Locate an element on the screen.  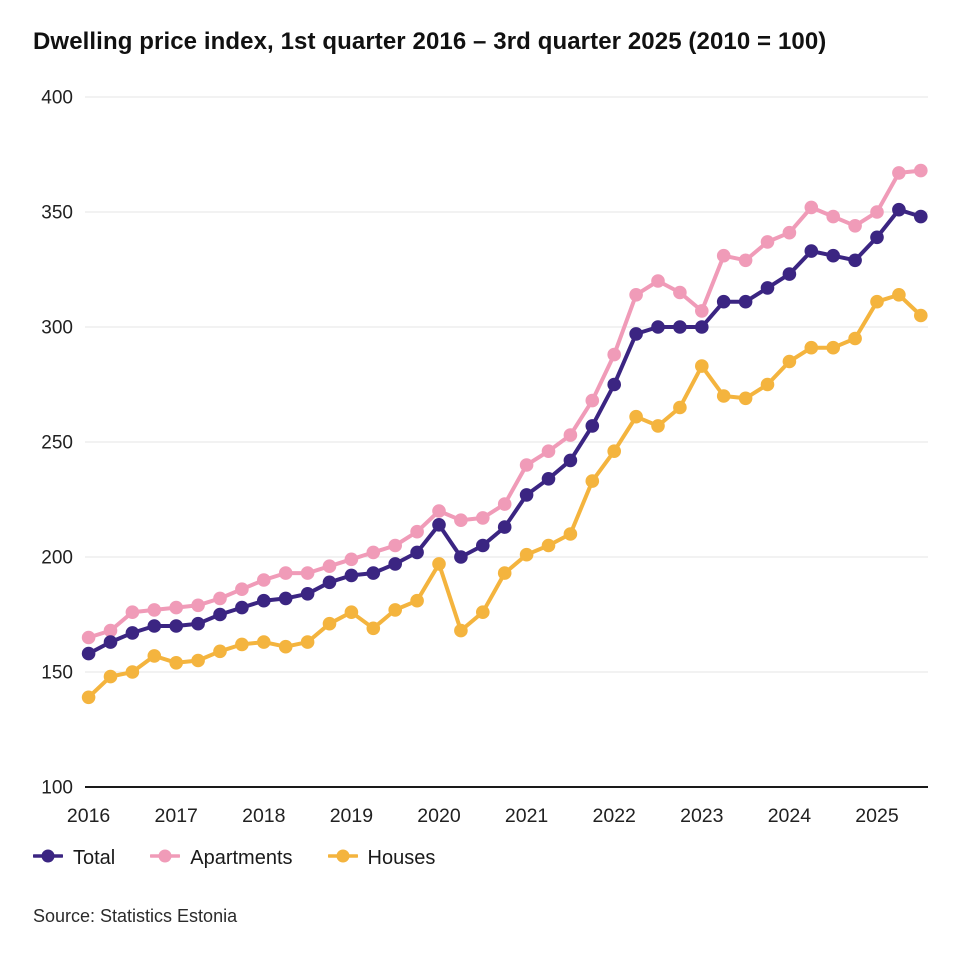
legend-item-total: Total is located at coordinates (74, 858).